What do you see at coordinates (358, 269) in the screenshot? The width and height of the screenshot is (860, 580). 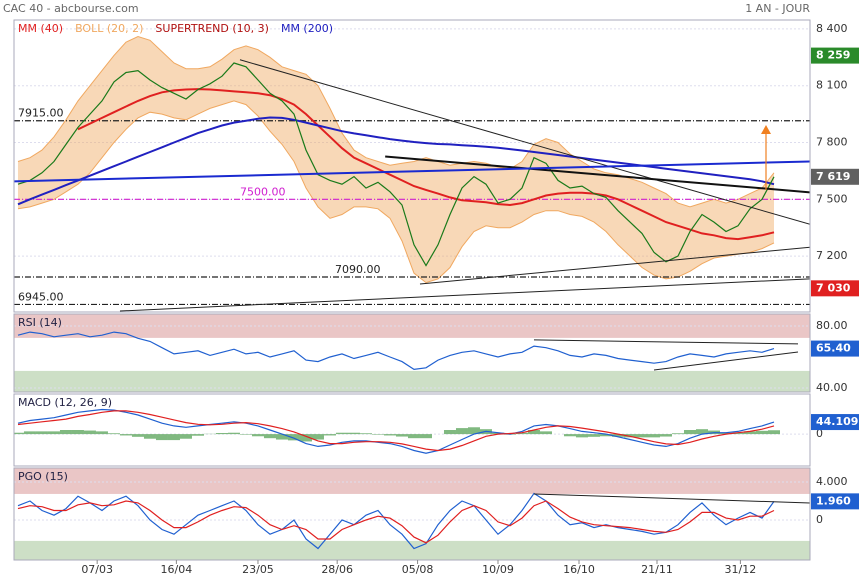 I see `level-label: 7090.00` at bounding box center [358, 269].